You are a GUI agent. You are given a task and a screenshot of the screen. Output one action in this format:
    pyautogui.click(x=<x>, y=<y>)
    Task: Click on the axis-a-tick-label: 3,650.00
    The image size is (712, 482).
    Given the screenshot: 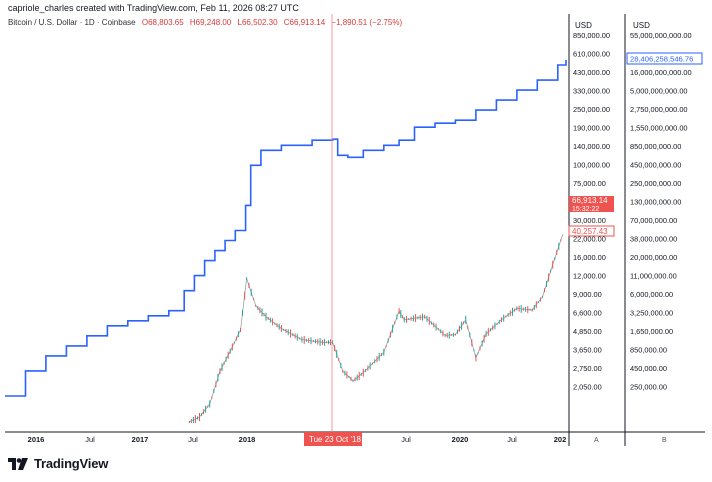 What is the action you would take?
    pyautogui.click(x=587, y=350)
    